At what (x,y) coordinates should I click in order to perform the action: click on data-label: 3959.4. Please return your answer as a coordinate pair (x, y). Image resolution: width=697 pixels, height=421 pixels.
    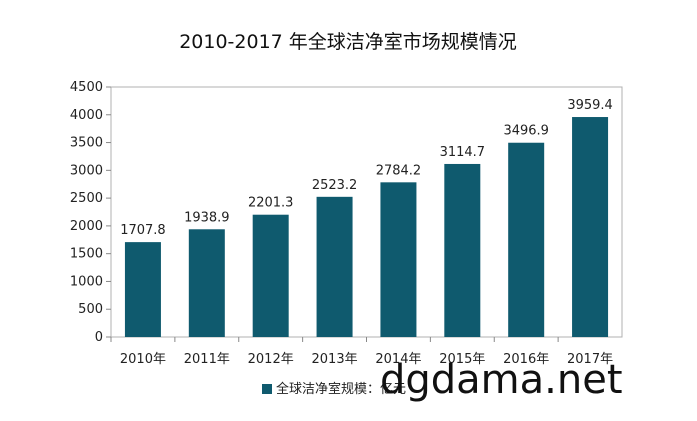
    Looking at the image, I should click on (590, 105).